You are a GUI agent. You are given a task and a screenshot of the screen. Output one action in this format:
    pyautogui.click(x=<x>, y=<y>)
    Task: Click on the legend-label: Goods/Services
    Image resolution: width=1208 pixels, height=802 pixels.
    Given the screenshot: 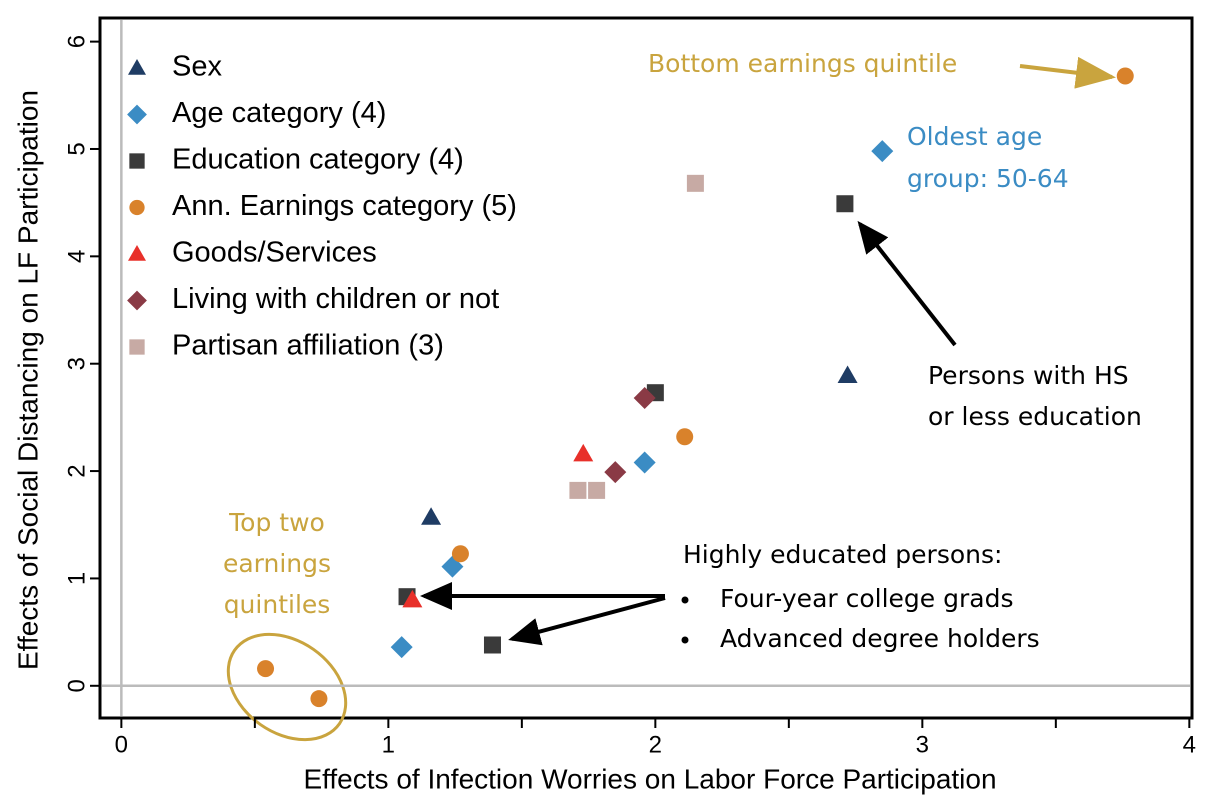 What is the action you would take?
    pyautogui.click(x=274, y=253)
    